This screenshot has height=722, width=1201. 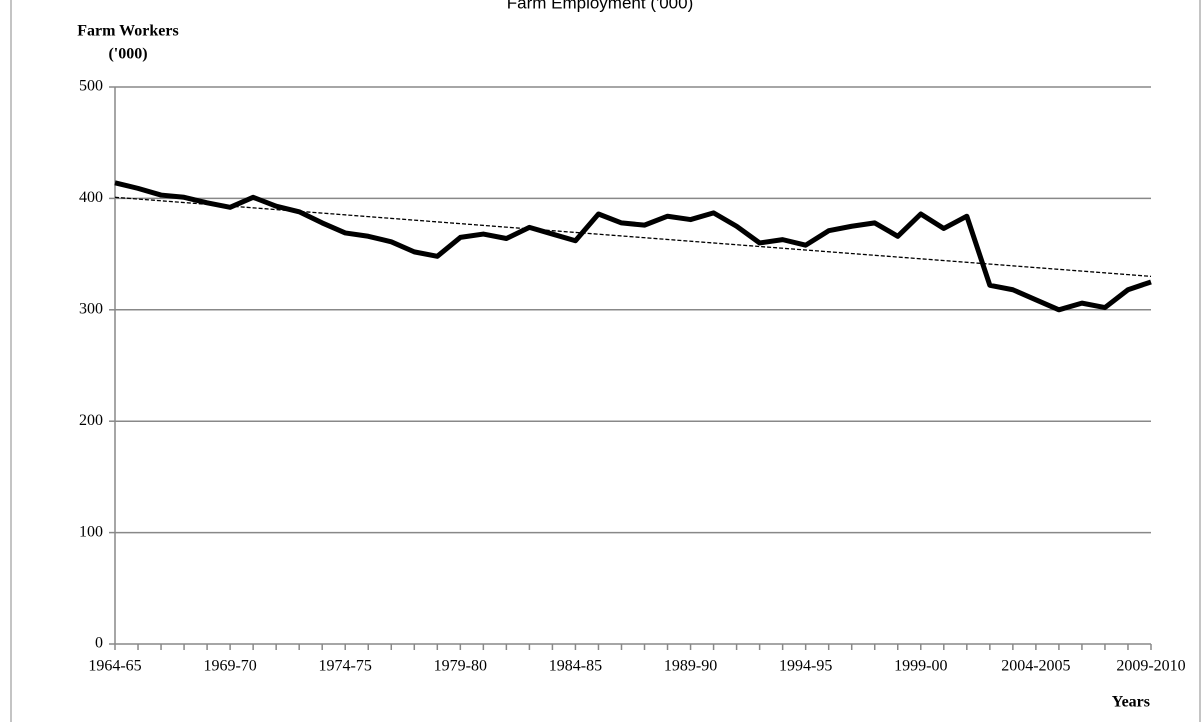 I want to click on y-tick-label: 200, so click(x=91, y=420).